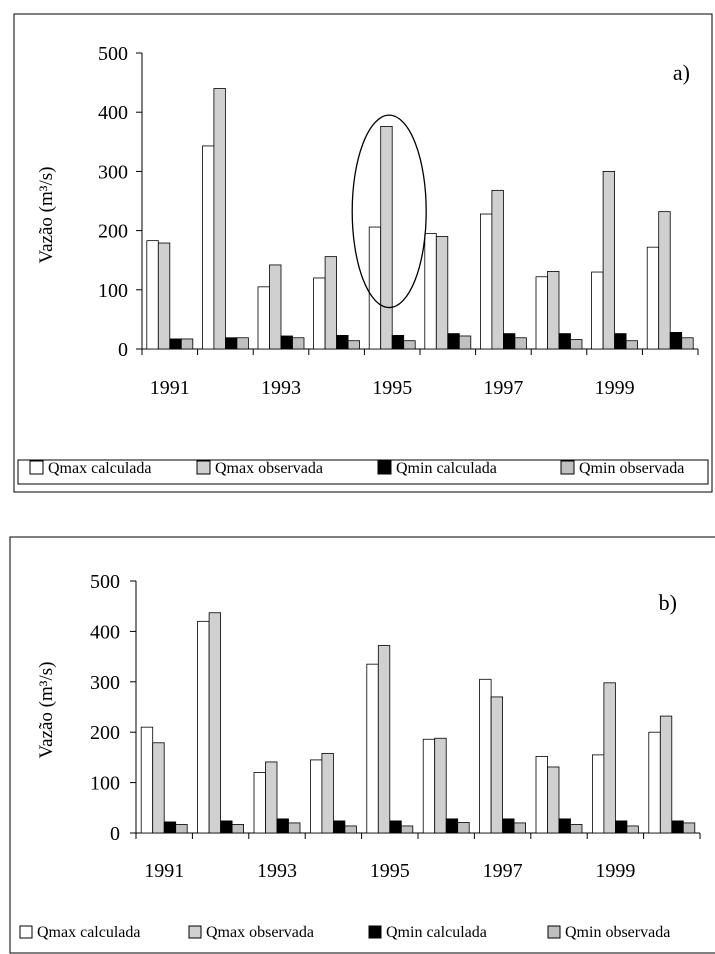 This screenshot has width=715, height=954. Describe the element at coordinates (170, 388) in the screenshot. I see `x-tick-label: 1991` at that location.